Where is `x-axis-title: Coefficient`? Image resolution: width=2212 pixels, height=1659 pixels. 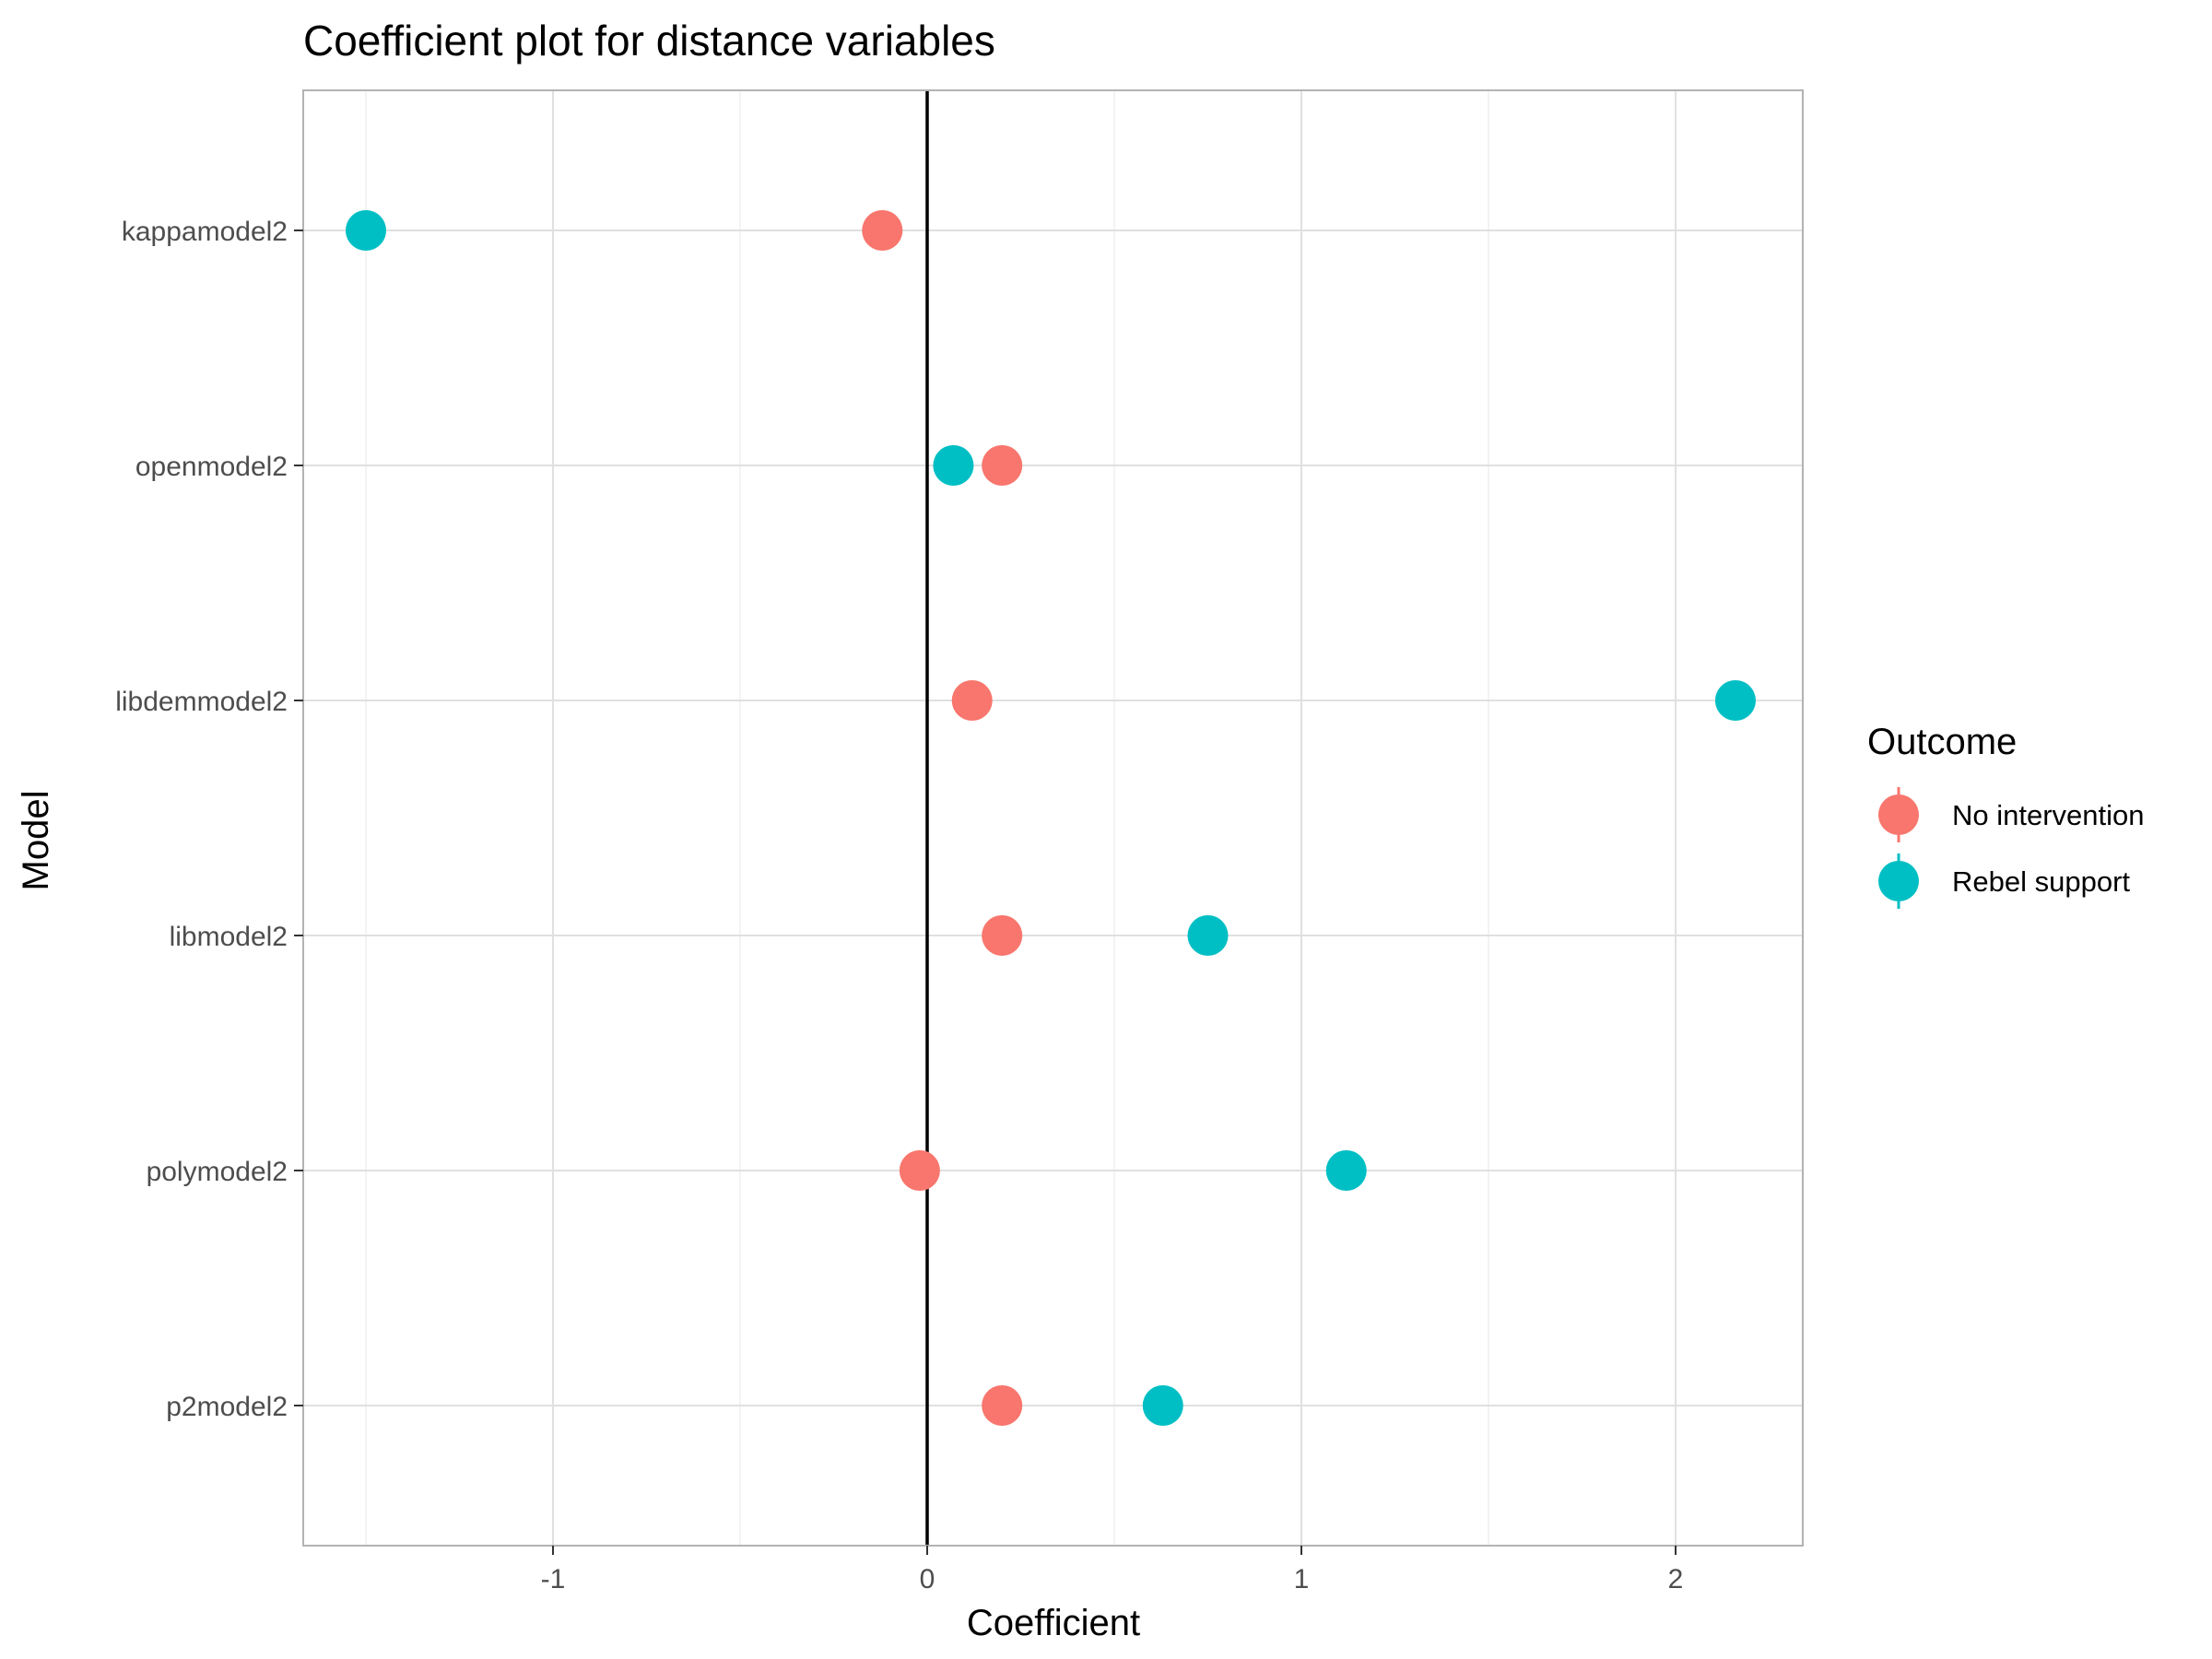
x-axis-title: Coefficient is located at coordinates (1053, 1623).